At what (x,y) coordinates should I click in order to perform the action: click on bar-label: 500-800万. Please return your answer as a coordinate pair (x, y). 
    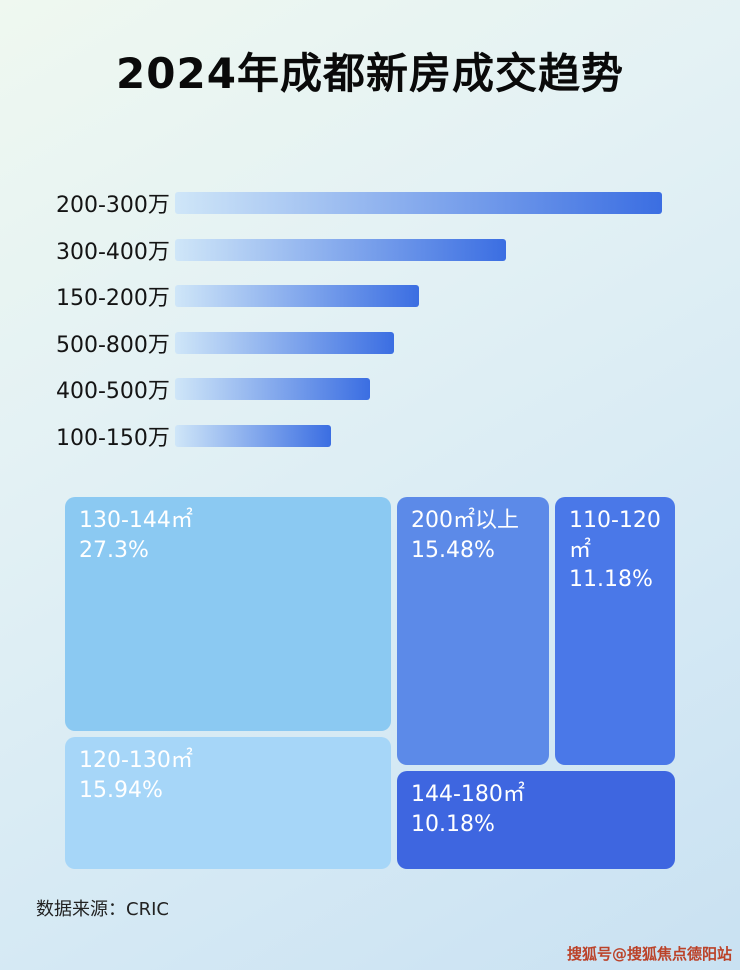
    Looking at the image, I should click on (113, 345).